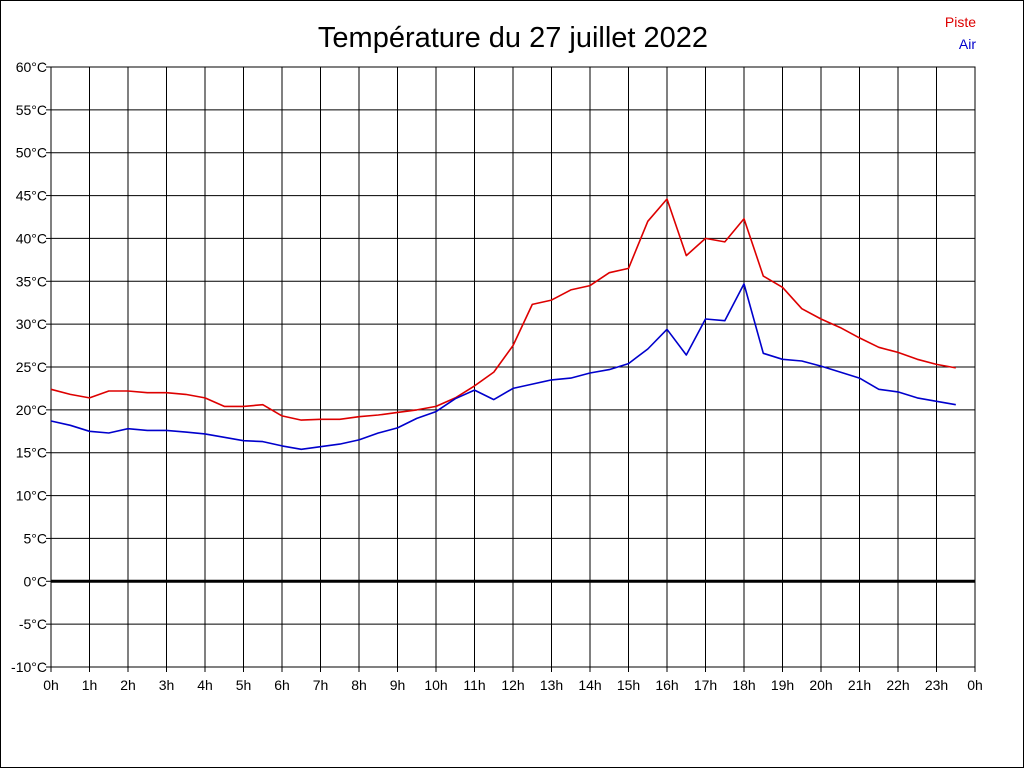 The height and width of the screenshot is (768, 1024). Describe the element at coordinates (36, 538) in the screenshot. I see `y-tick-label: 5°C` at that location.